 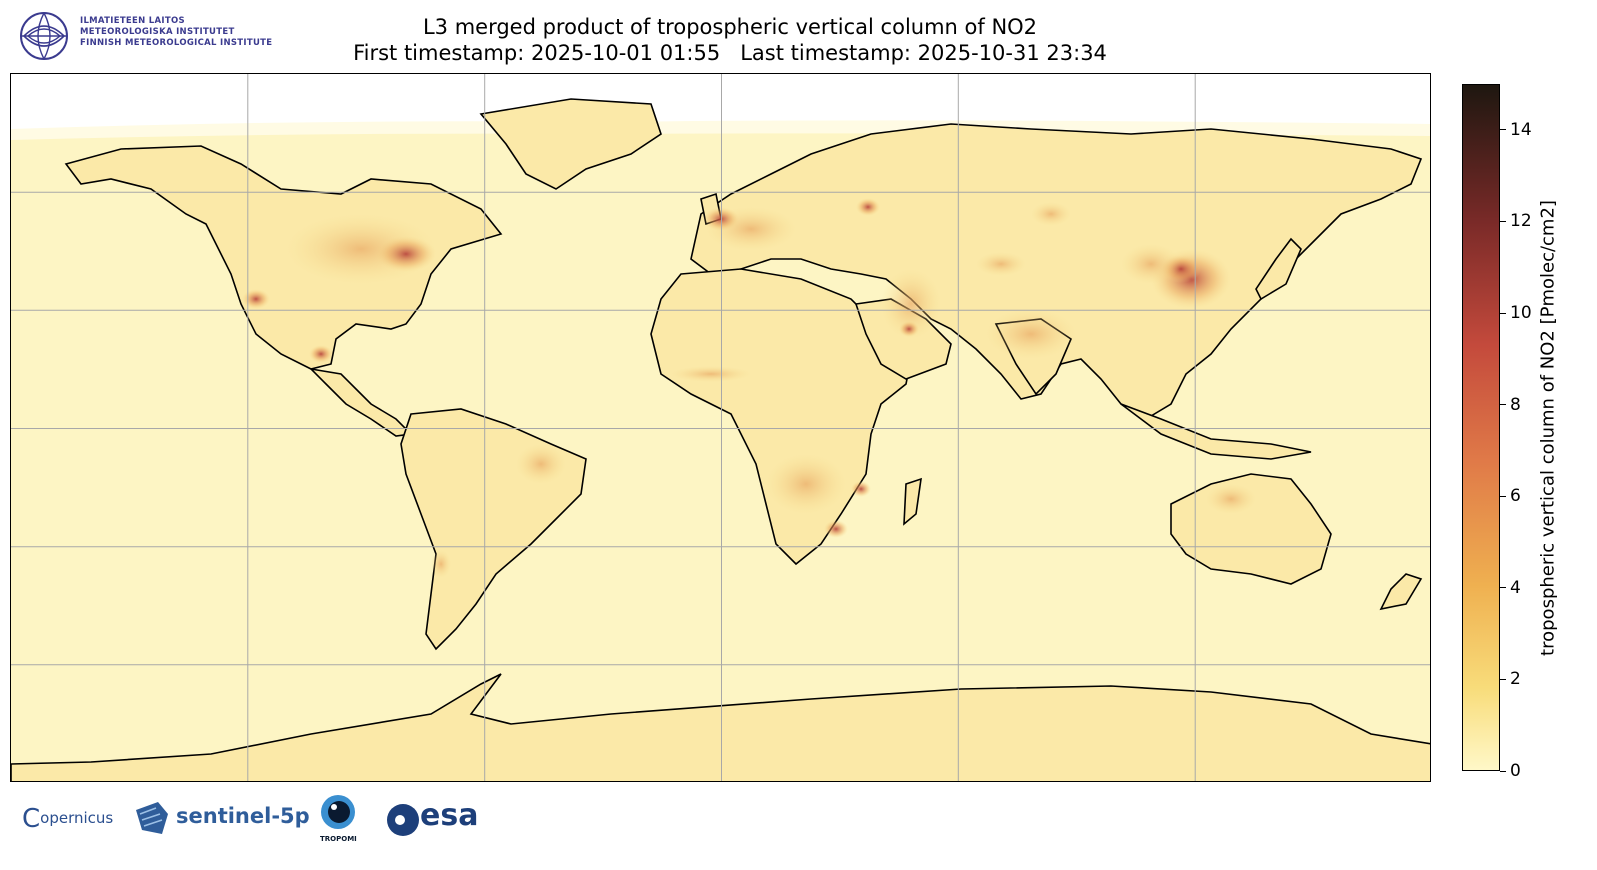 What do you see at coordinates (31, 819) in the screenshot?
I see `copernicus-c-icon: C` at bounding box center [31, 819].